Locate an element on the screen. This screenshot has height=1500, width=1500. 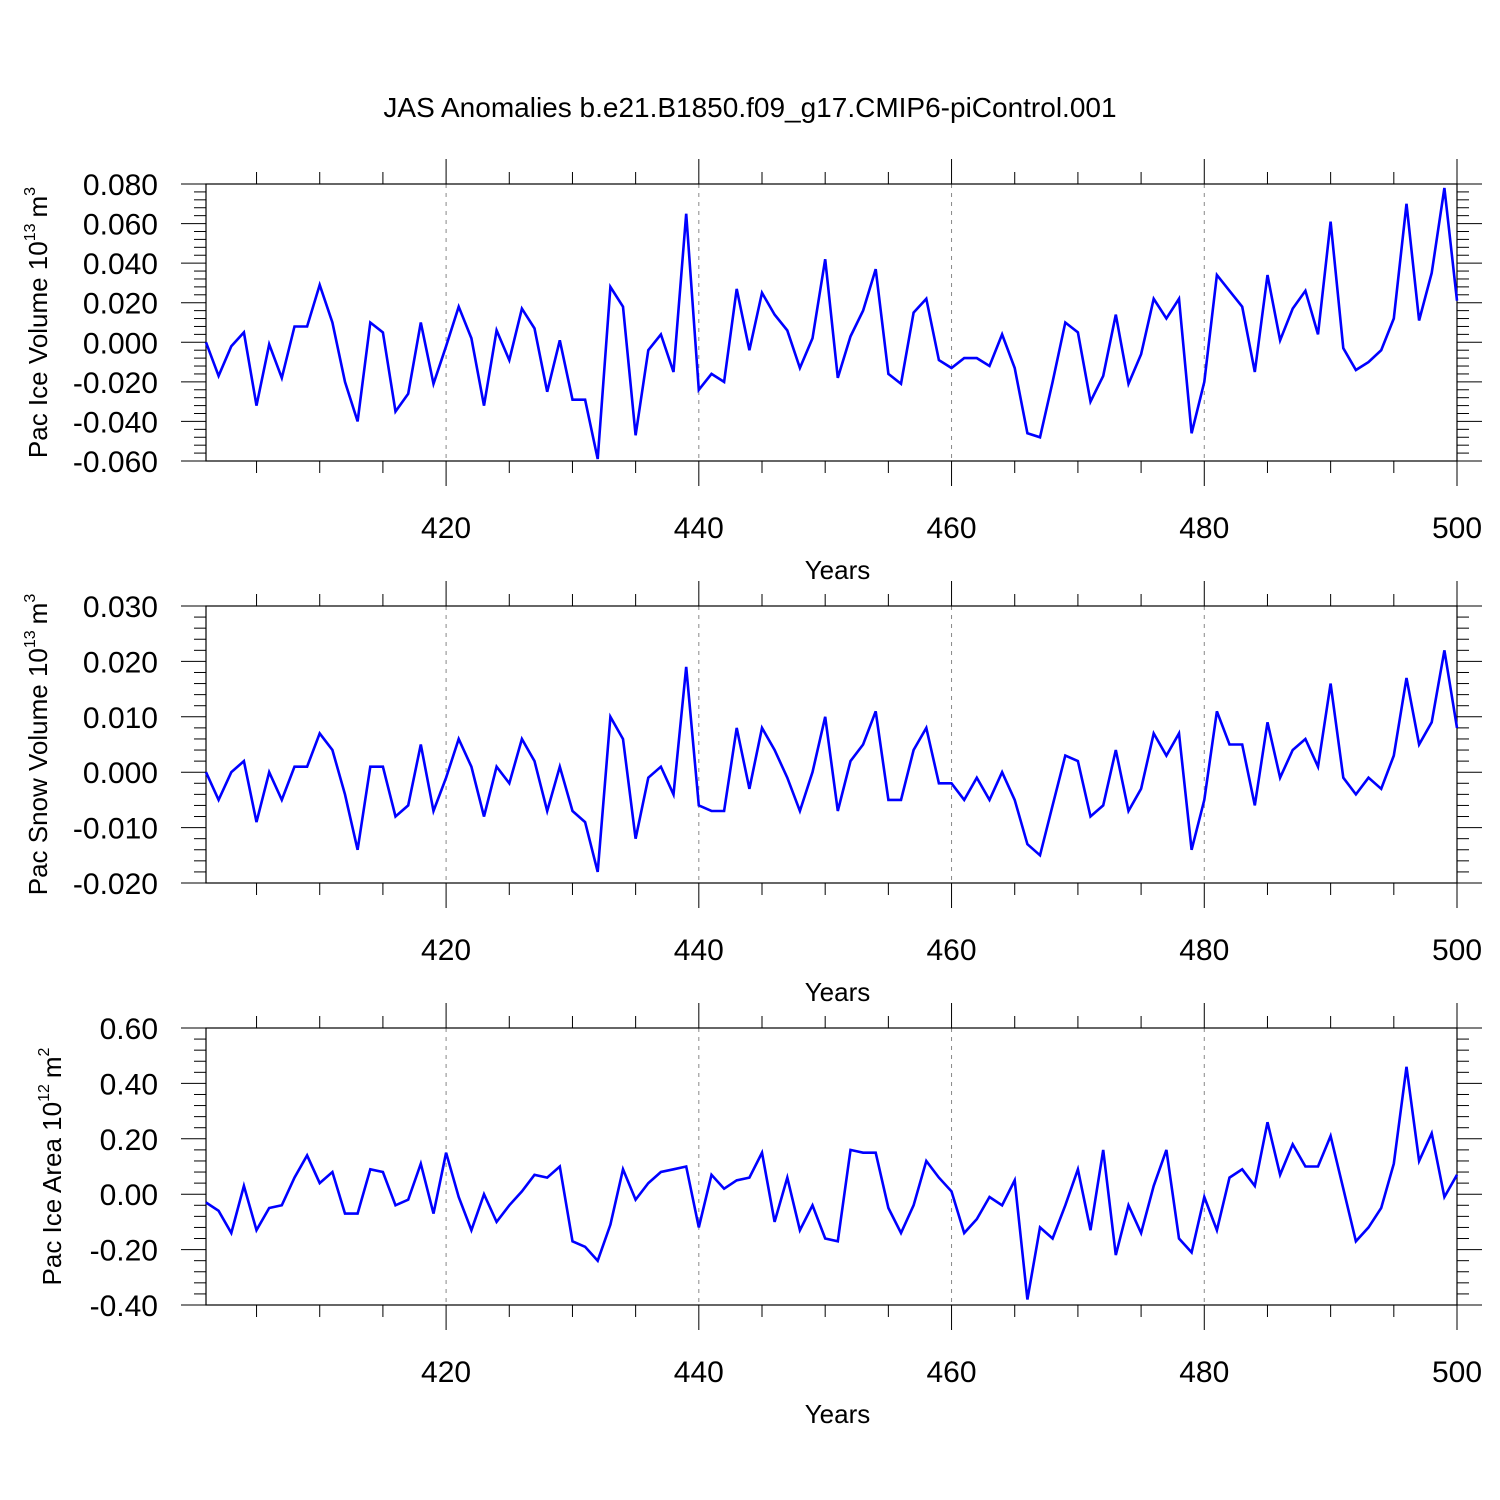
y-tick-label: -0.010 is located at coordinates (115, 829).